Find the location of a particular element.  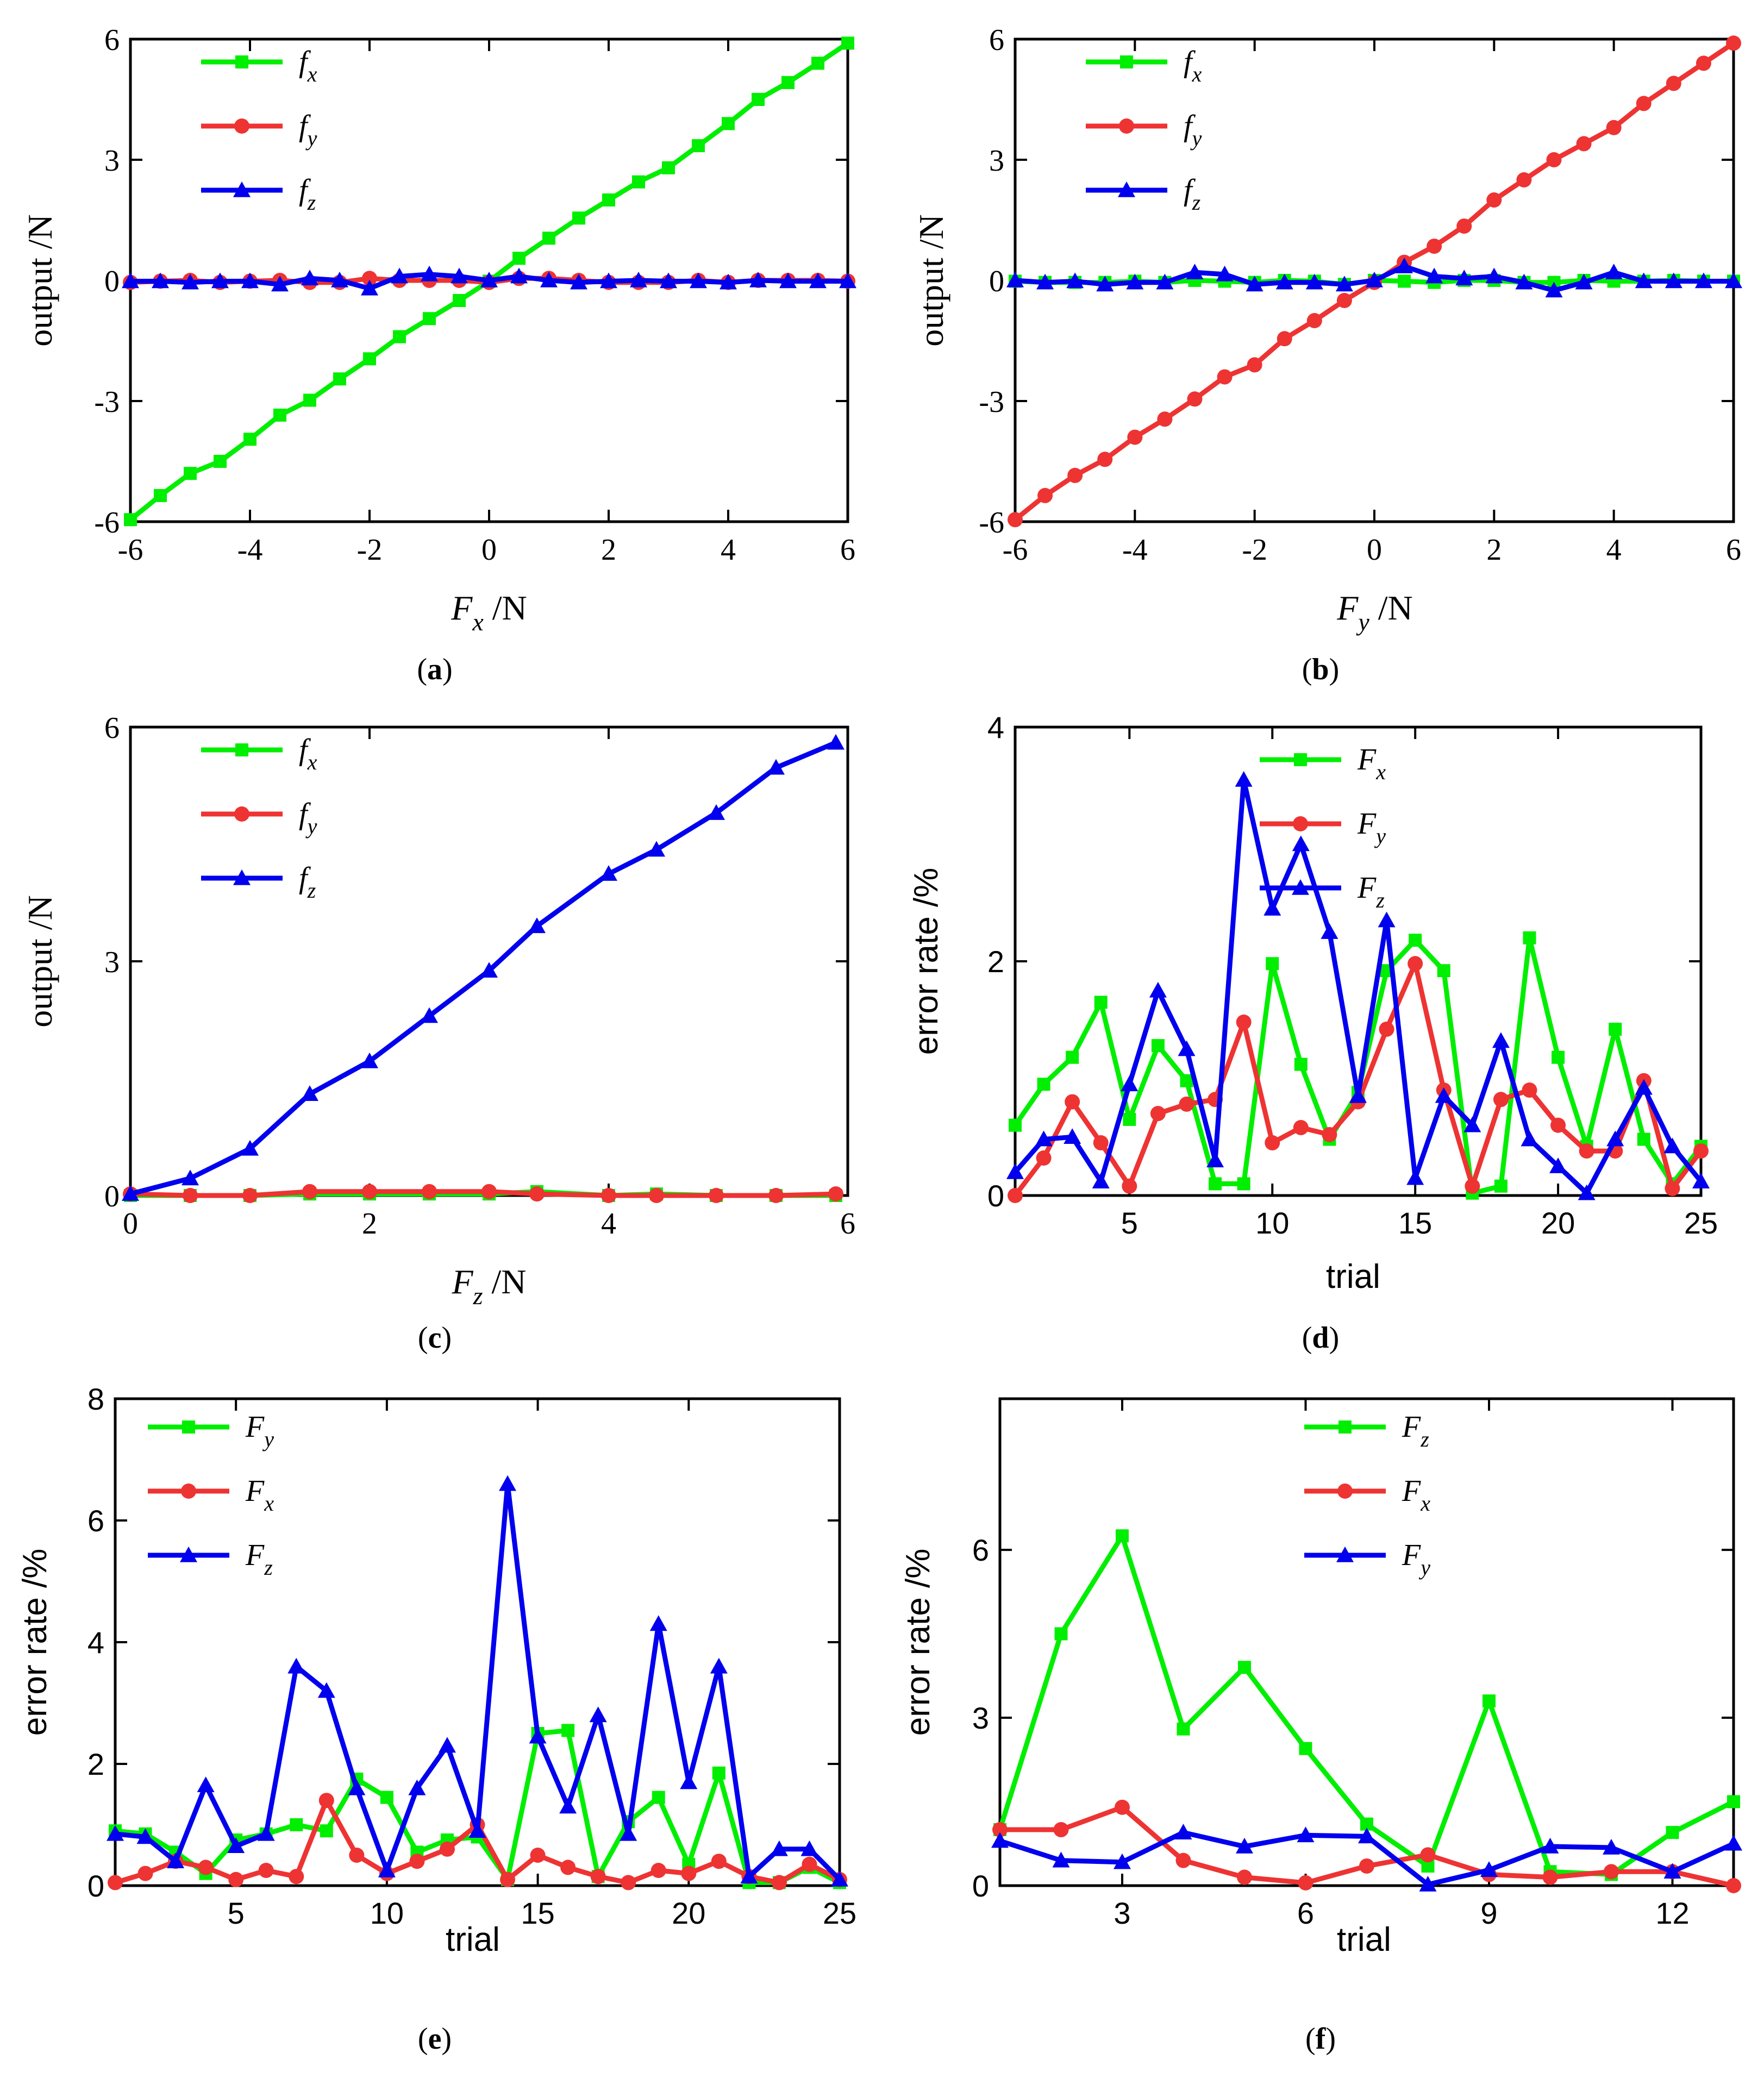

y-tick-label: 2 is located at coordinates (95, 1764).